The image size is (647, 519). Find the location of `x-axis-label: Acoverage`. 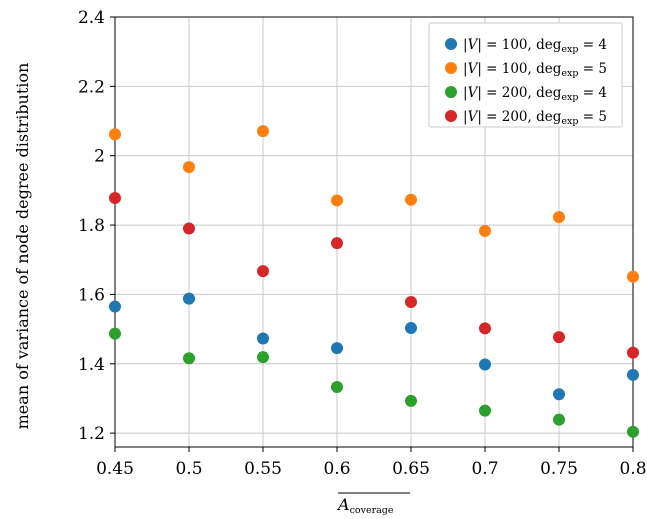

x-axis-label: Acoverage is located at coordinates (373, 504).